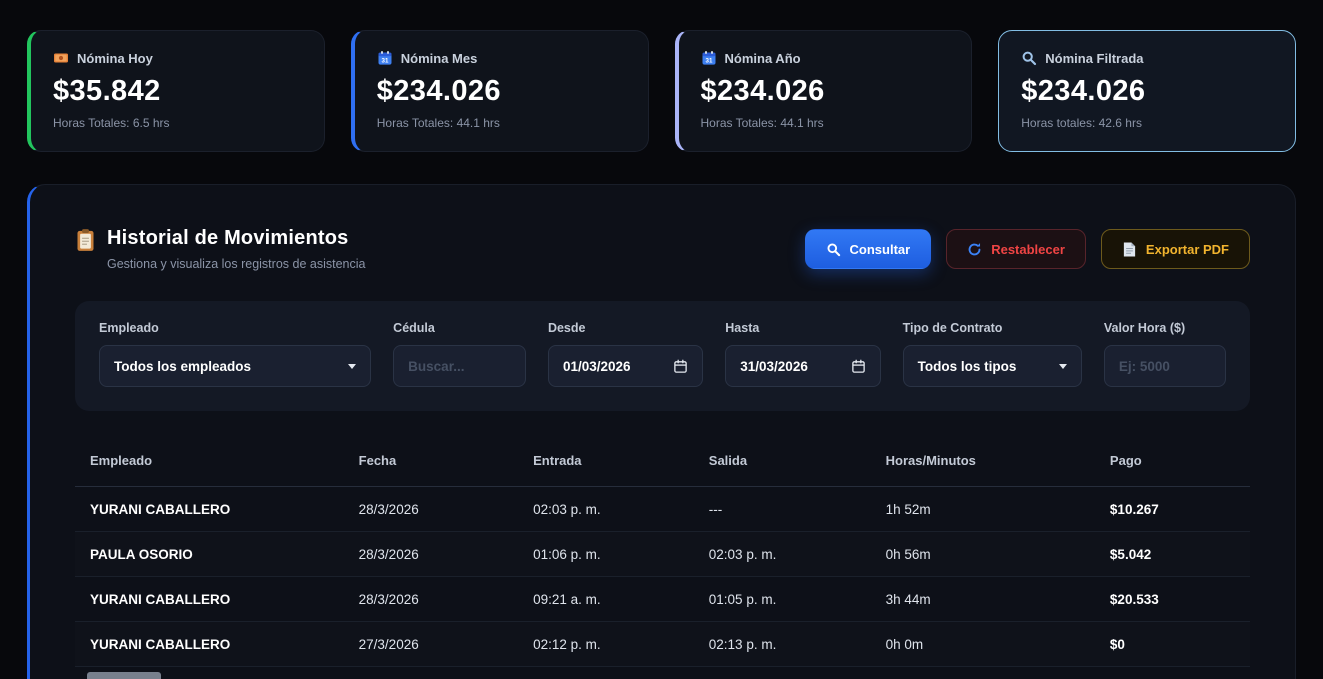 Image resolution: width=1323 pixels, height=679 pixels. I want to click on stat-label: Nómina Año, so click(762, 58).